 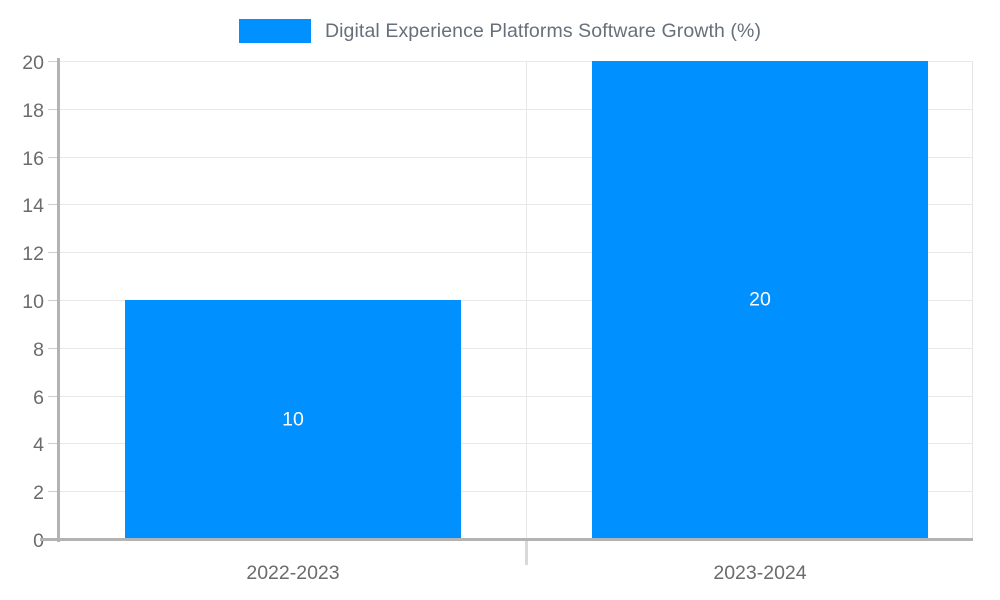 What do you see at coordinates (760, 573) in the screenshot?
I see `x-tick-label-2023-2024: 2023-2024` at bounding box center [760, 573].